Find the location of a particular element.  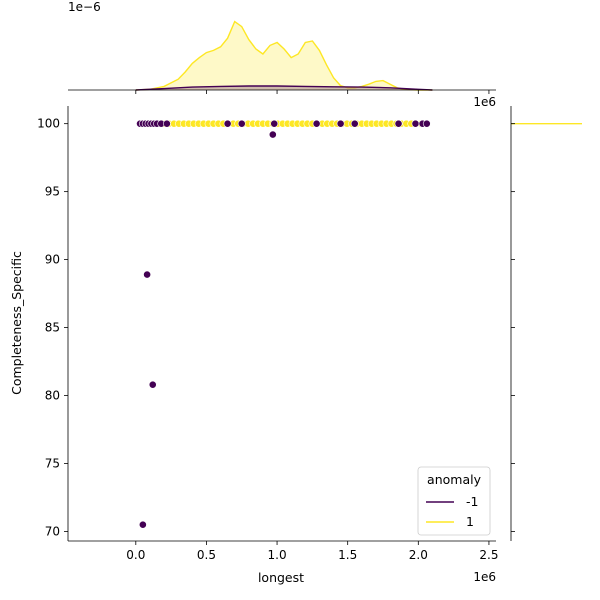

right-marginal-ticks is located at coordinates (513, 327).